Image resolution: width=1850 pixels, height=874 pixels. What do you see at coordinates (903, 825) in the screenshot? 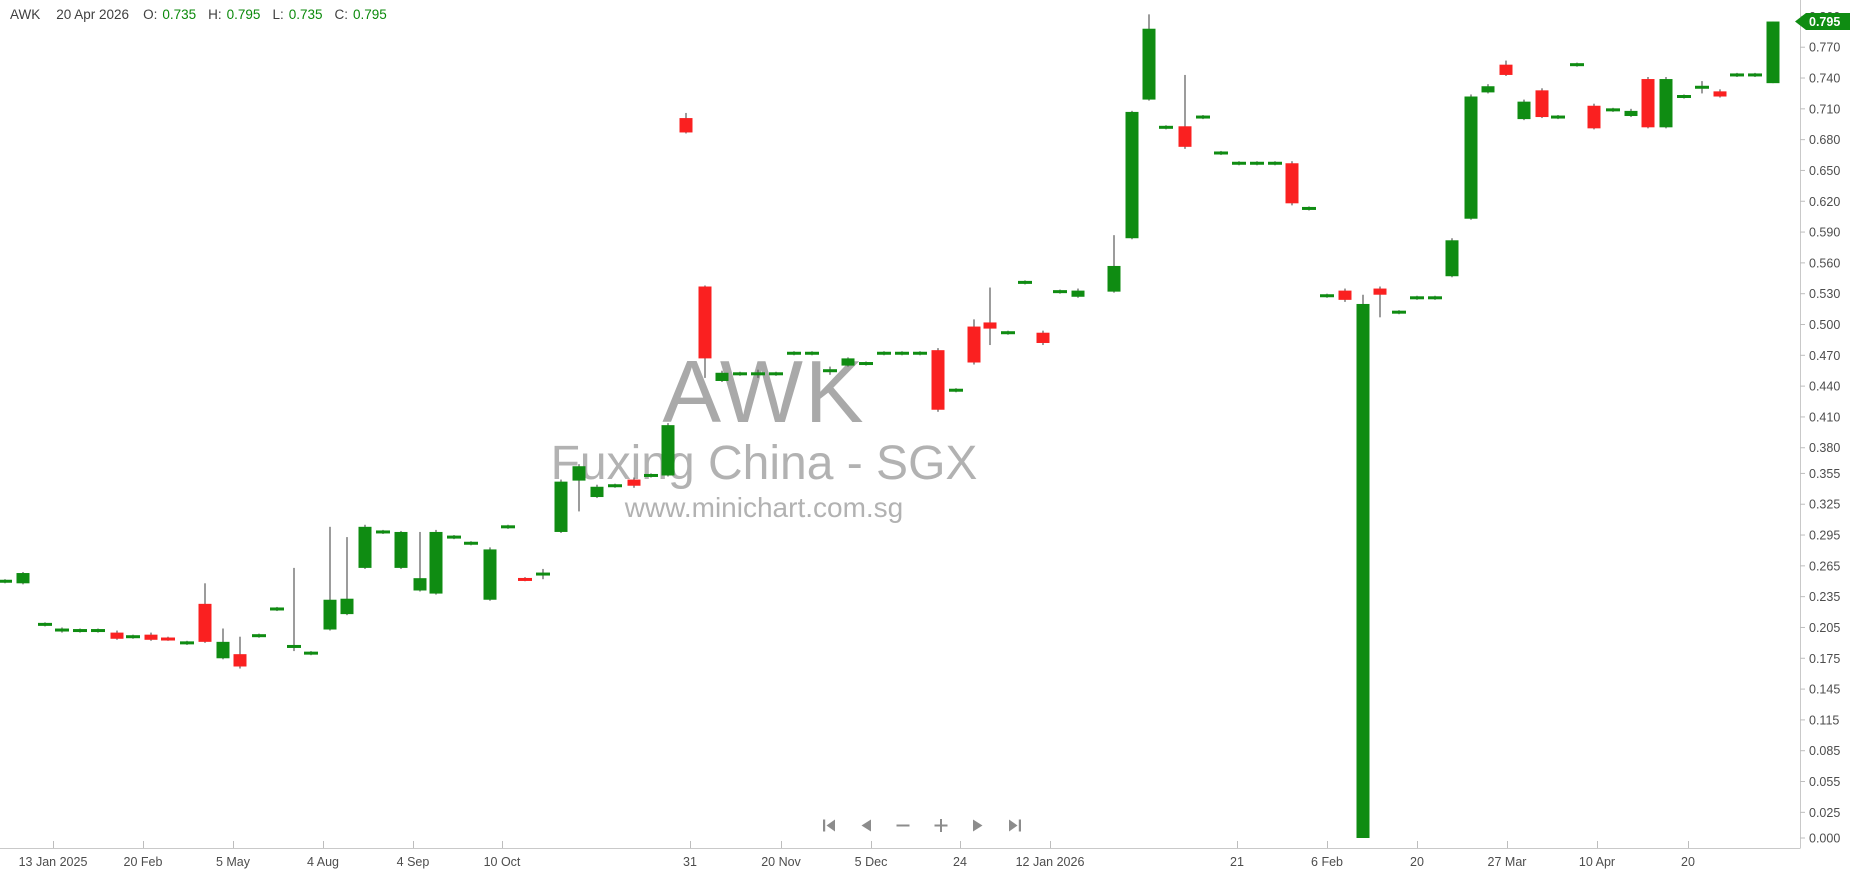
I see `zoom-out-button` at bounding box center [903, 825].